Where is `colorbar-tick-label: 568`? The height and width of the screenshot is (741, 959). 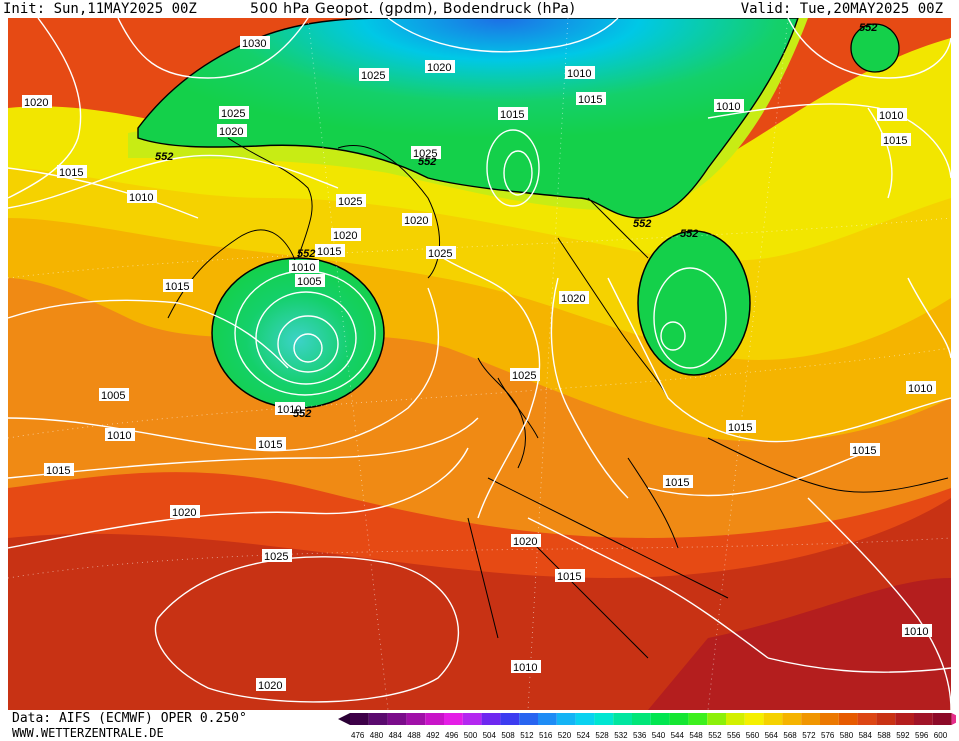 colorbar-tick-label: 568 is located at coordinates (790, 735).